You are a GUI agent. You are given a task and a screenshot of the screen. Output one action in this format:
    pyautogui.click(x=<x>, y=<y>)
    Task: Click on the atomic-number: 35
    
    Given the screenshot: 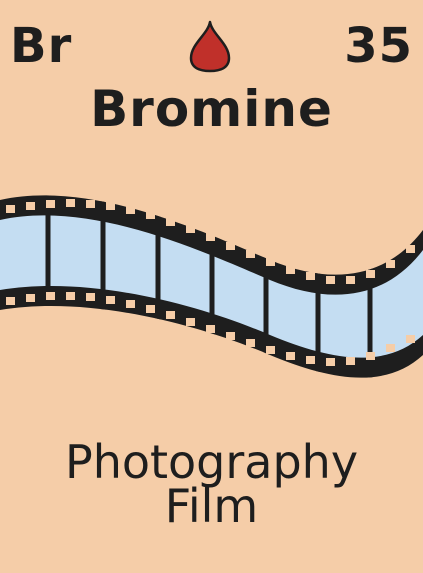 What is the action you would take?
    pyautogui.click(x=378, y=46)
    